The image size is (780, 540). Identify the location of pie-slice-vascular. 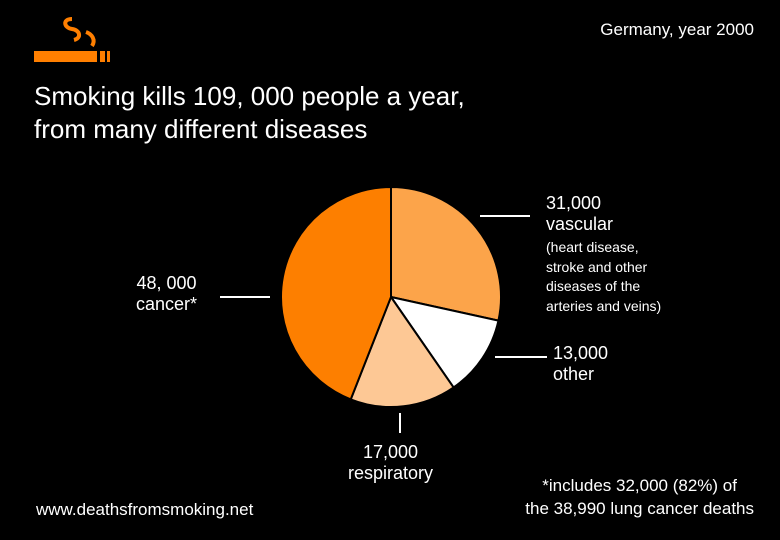
(446, 253).